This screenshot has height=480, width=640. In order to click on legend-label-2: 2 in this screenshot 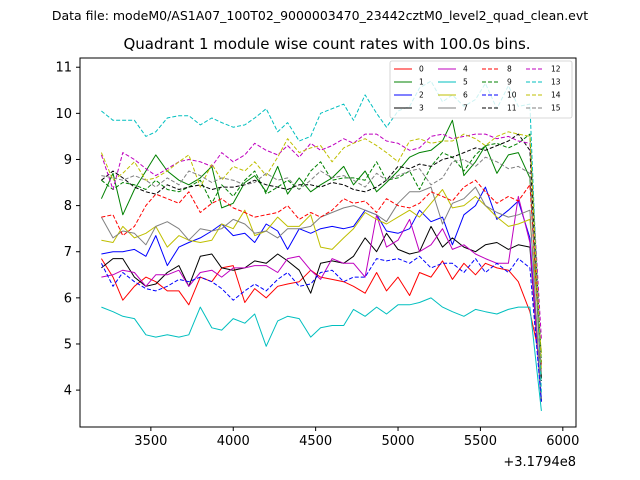, I will do `click(421, 95)`.